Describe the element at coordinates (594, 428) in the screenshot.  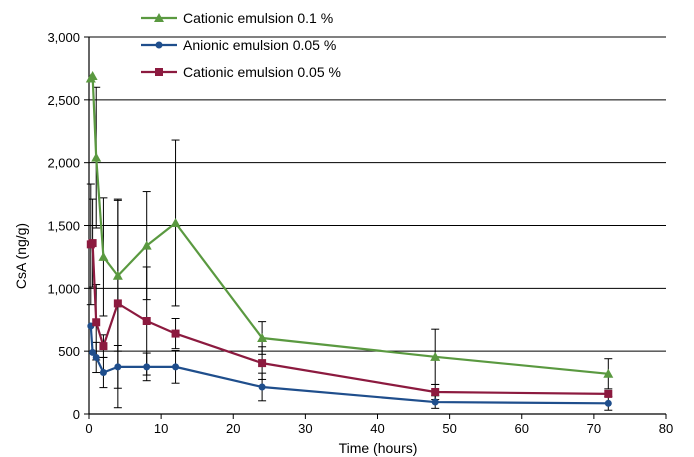
I see `x-tick-label: 70` at that location.